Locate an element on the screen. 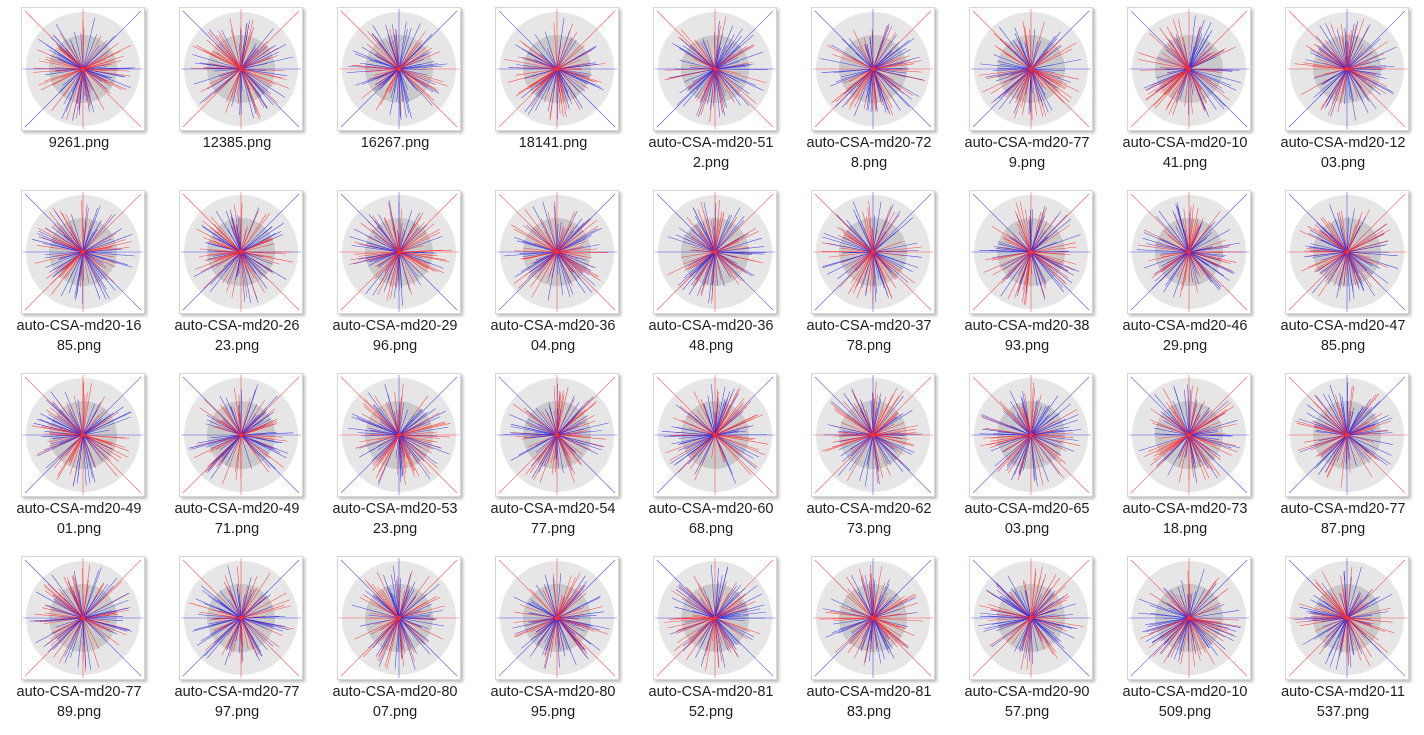 The width and height of the screenshot is (1424, 735). file-name-label: auto-CSA-md20-16 85.png is located at coordinates (79, 336).